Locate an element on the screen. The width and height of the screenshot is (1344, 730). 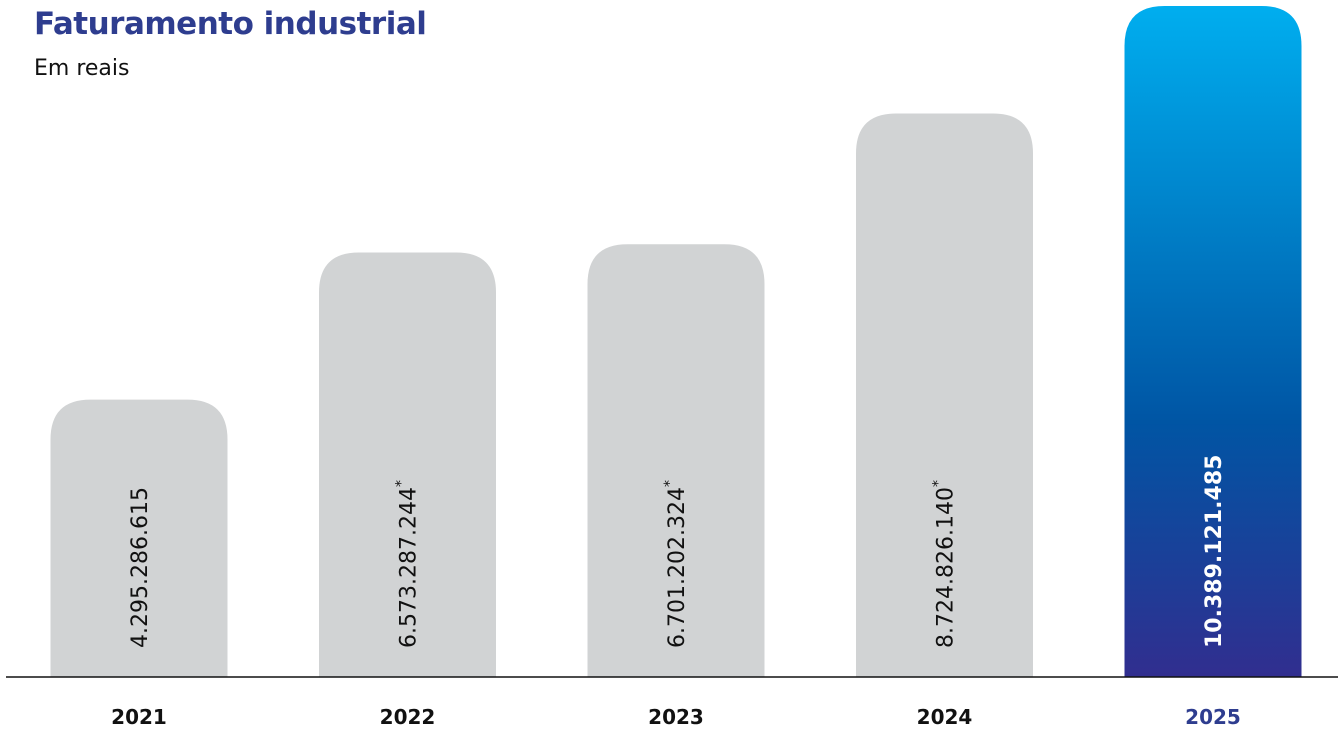
x-tick-label-2024: 2024 is located at coordinates (945, 717).